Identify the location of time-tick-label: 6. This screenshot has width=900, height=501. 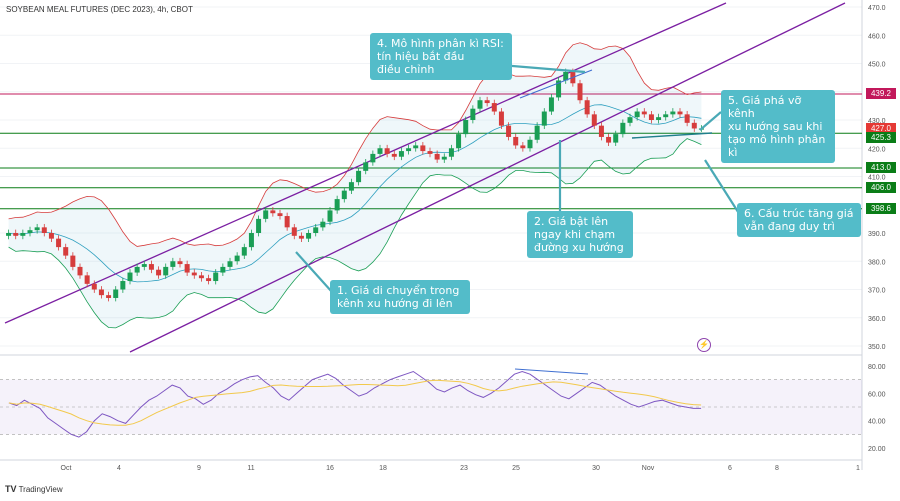
(730, 468).